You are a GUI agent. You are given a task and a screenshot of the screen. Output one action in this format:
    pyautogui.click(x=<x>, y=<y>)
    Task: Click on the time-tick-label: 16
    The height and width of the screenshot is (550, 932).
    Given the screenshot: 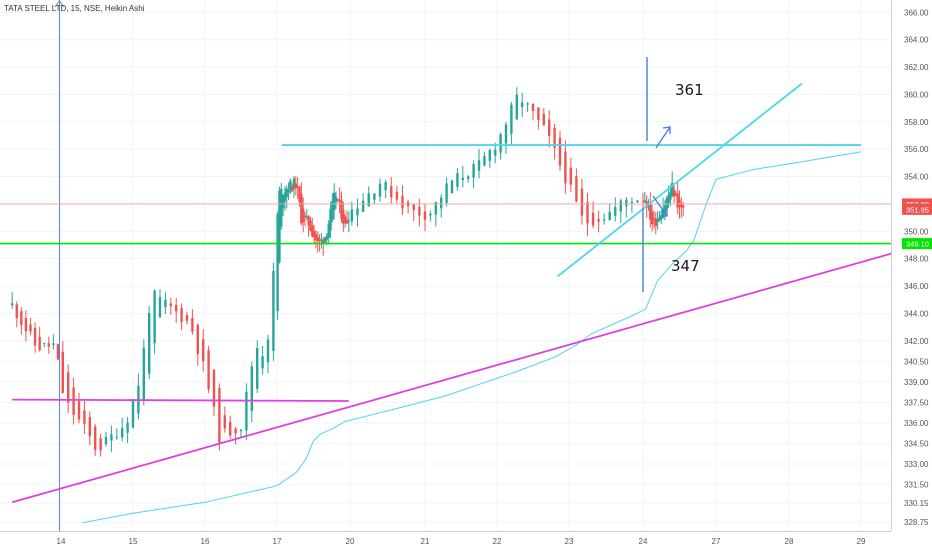 What is the action you would take?
    pyautogui.click(x=205, y=541)
    